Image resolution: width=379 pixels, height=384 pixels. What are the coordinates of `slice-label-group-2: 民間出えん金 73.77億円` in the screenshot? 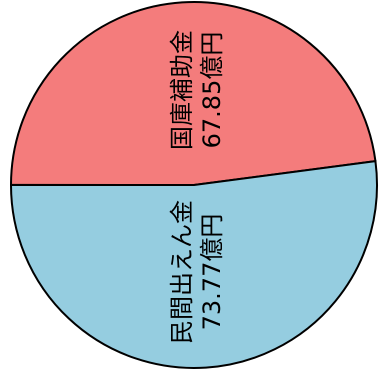 It's located at (197, 272).